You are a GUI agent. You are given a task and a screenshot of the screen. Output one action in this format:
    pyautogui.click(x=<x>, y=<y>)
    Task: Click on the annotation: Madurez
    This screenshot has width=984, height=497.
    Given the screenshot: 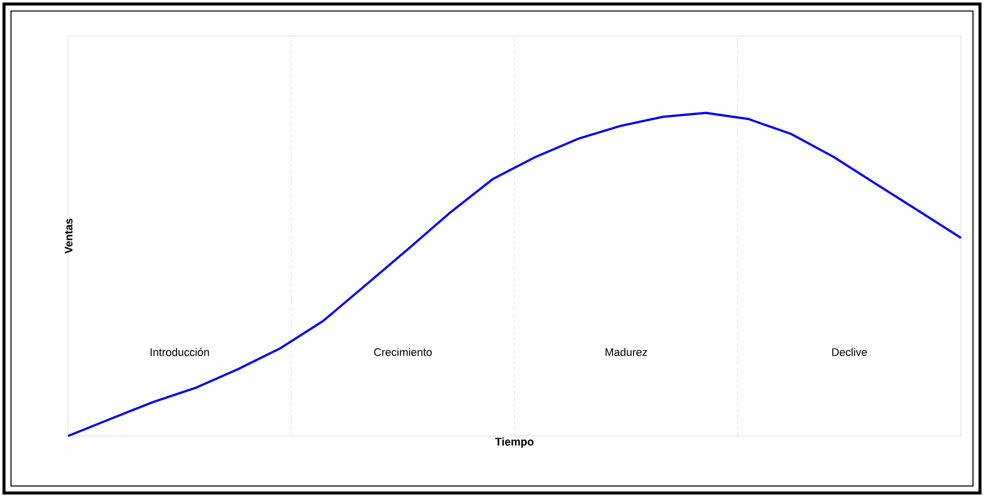 What is the action you would take?
    pyautogui.click(x=626, y=352)
    